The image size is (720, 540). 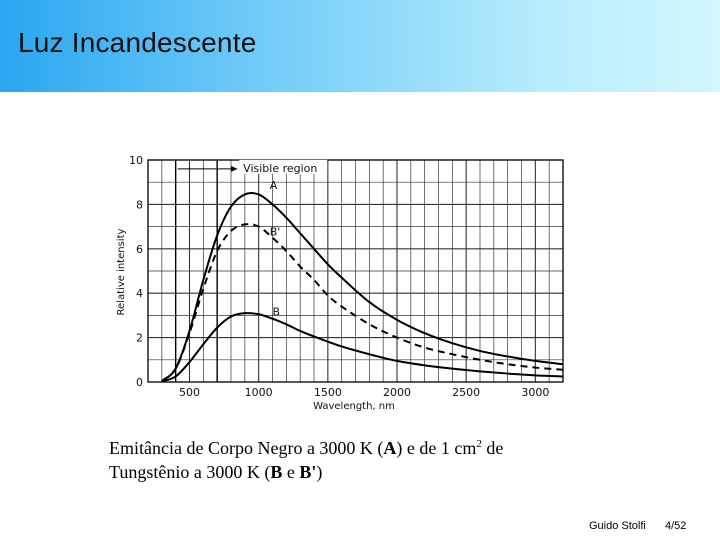 I want to click on y-tick-label: 6, so click(x=139, y=249).